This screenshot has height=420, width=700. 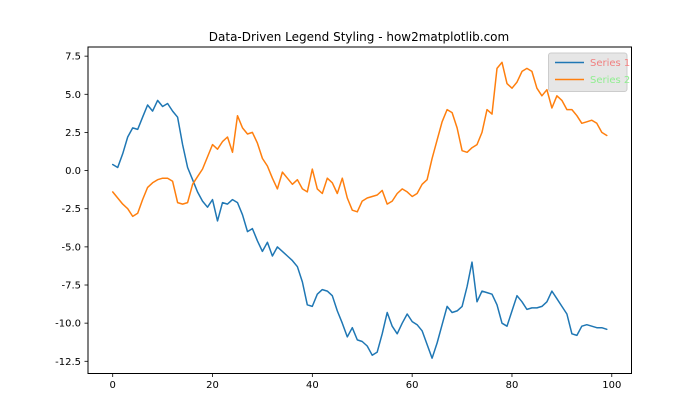 I want to click on y-axis: 7.5 5.0 2.5 0.0 -2.5 -5.0 -7.5 -10.0 -12.5, so click(x=71, y=210).